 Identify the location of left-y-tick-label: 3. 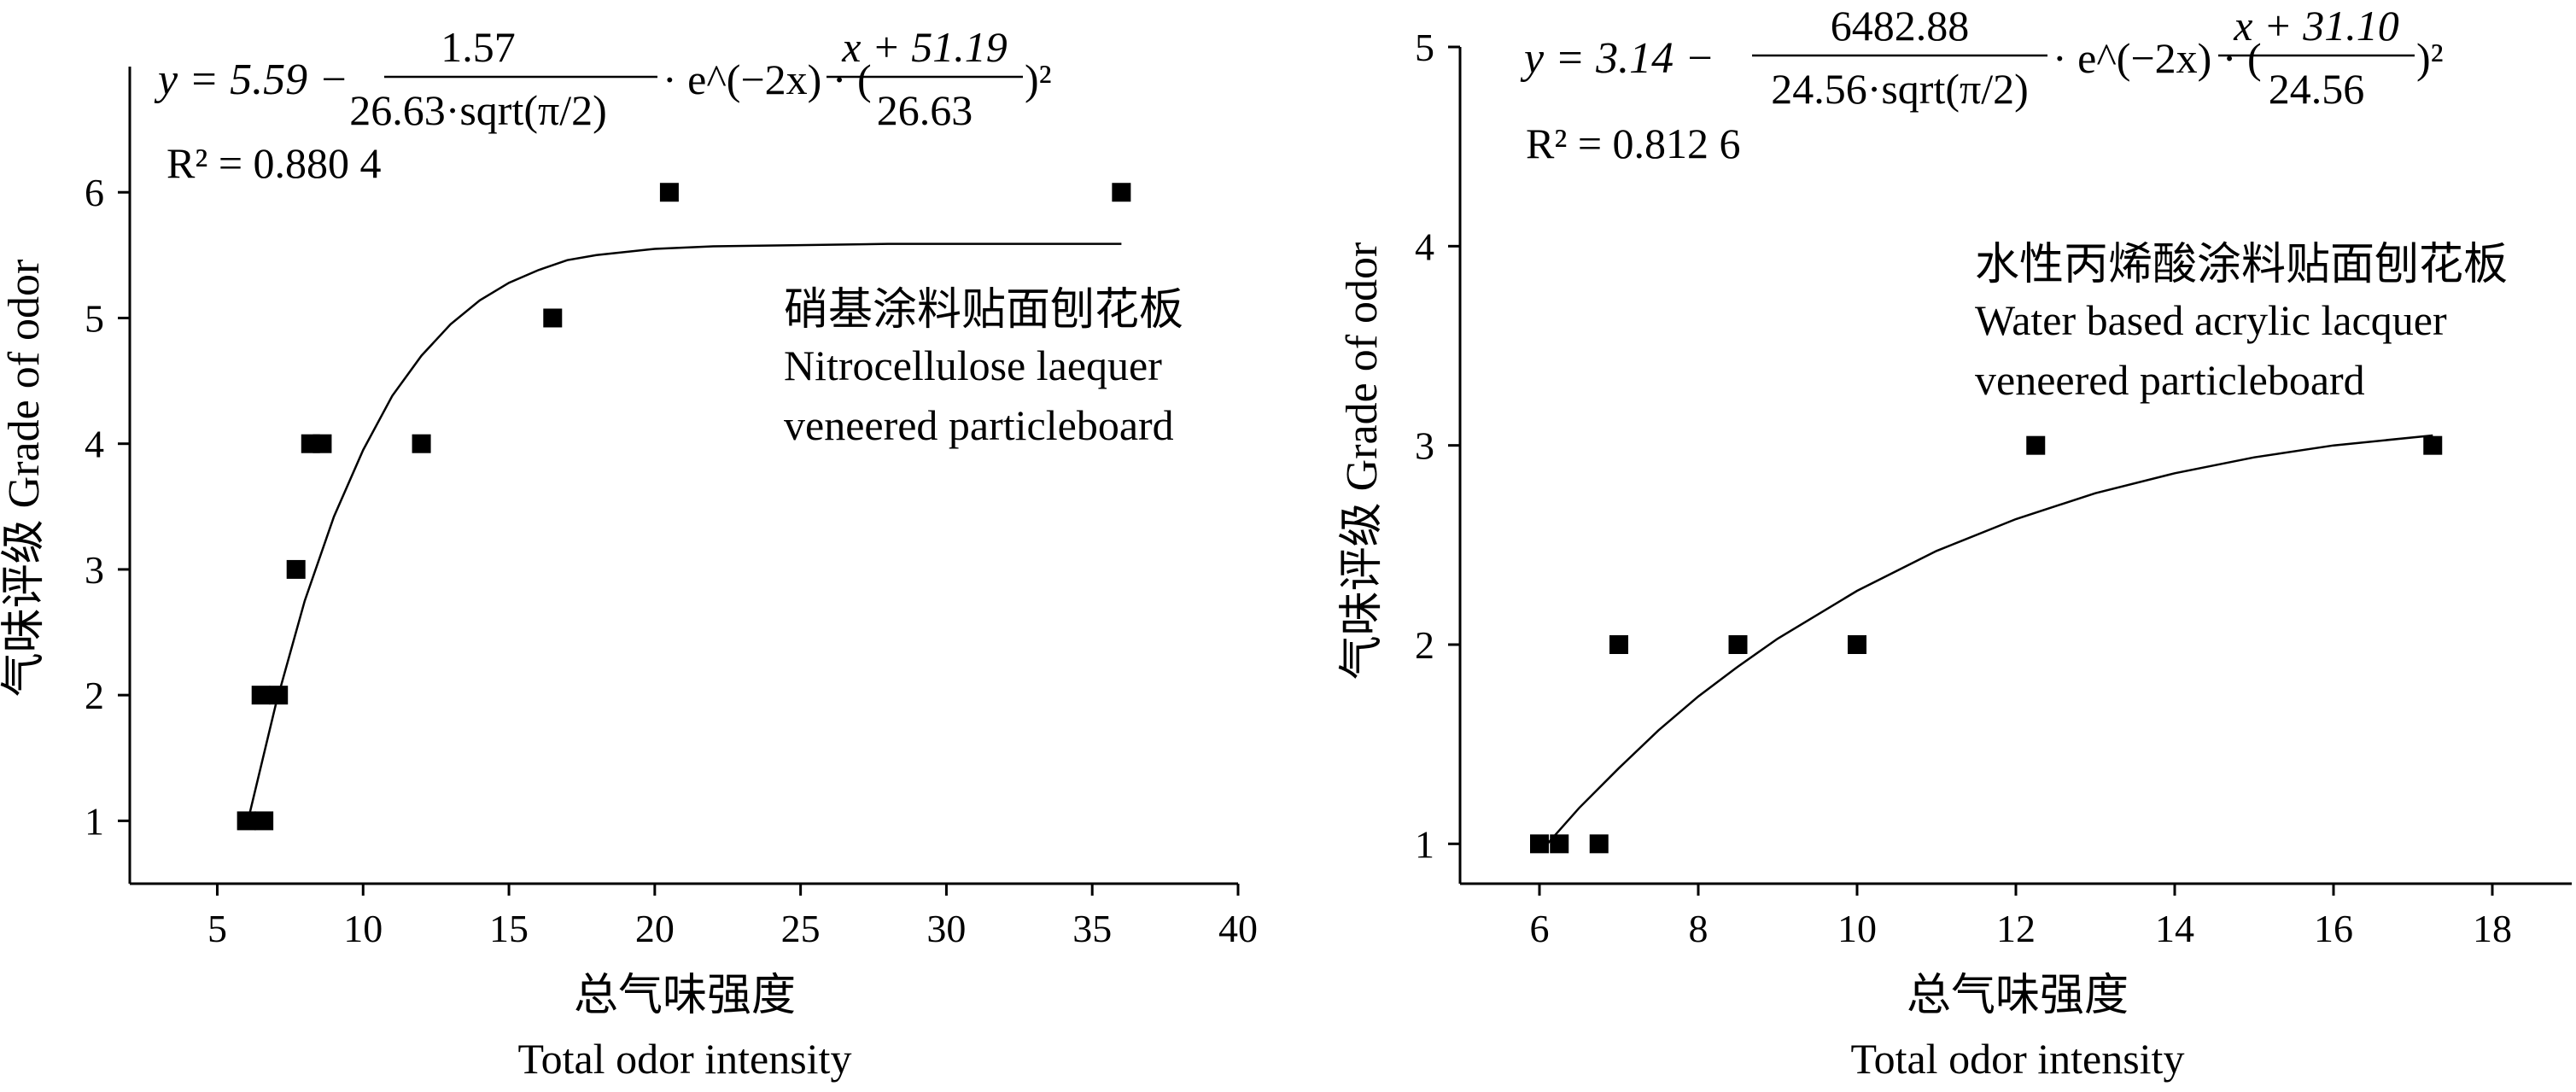
(94, 570).